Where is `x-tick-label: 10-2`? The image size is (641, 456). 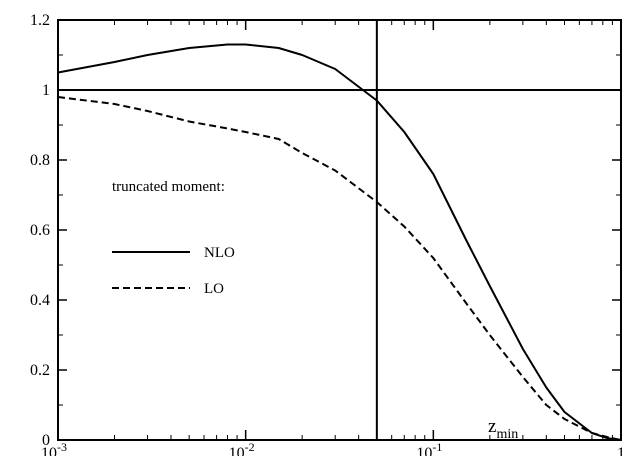 x-tick-label: 10-2 is located at coordinates (242, 448).